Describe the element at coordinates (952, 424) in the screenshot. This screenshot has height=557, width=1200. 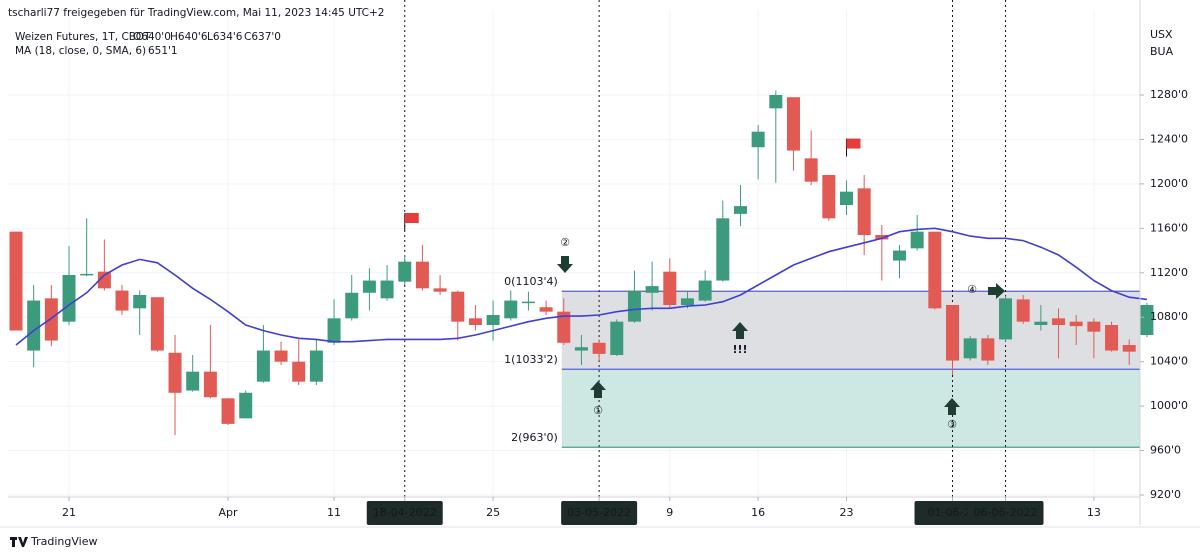
I see `annotation: ③` at that location.